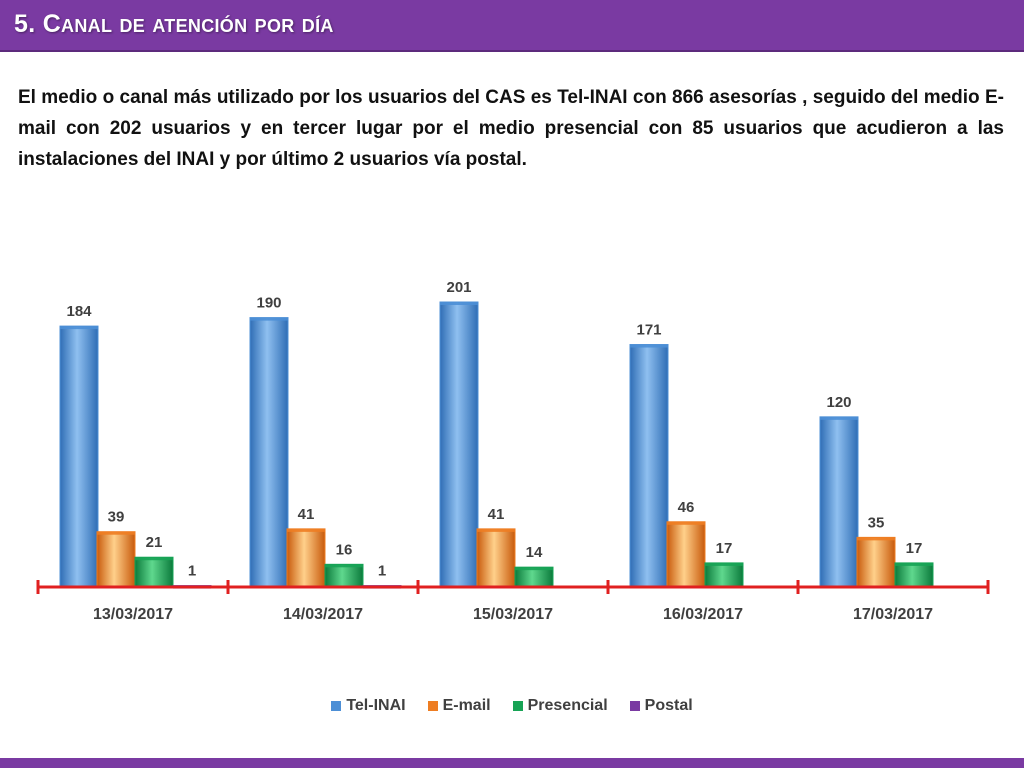 This screenshot has height=768, width=1024. I want to click on x-tick-label: 17/03/2017, so click(893, 614).